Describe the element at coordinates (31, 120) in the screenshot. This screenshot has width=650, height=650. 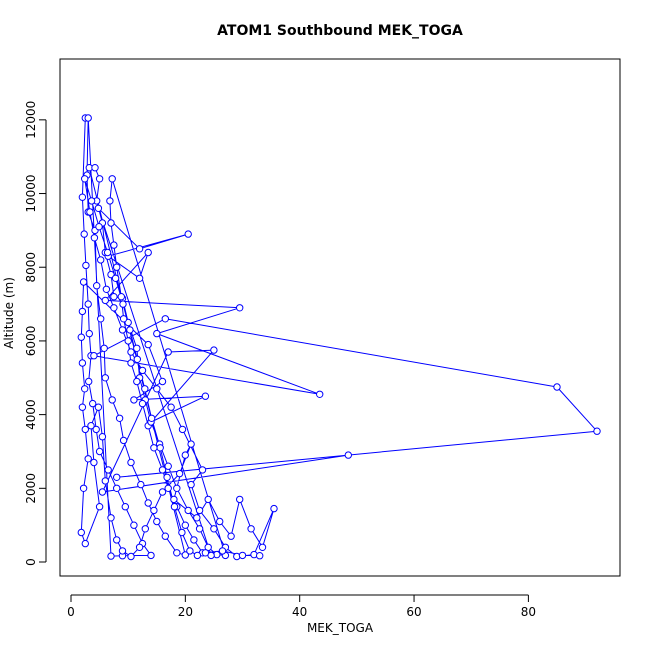
I see `y-tick-label: 12000` at that location.